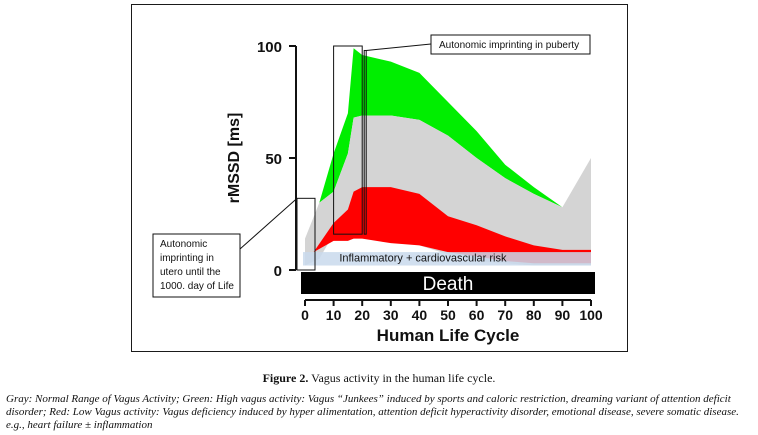 The image size is (758, 435). I want to click on x-tick-label: 100, so click(591, 315).